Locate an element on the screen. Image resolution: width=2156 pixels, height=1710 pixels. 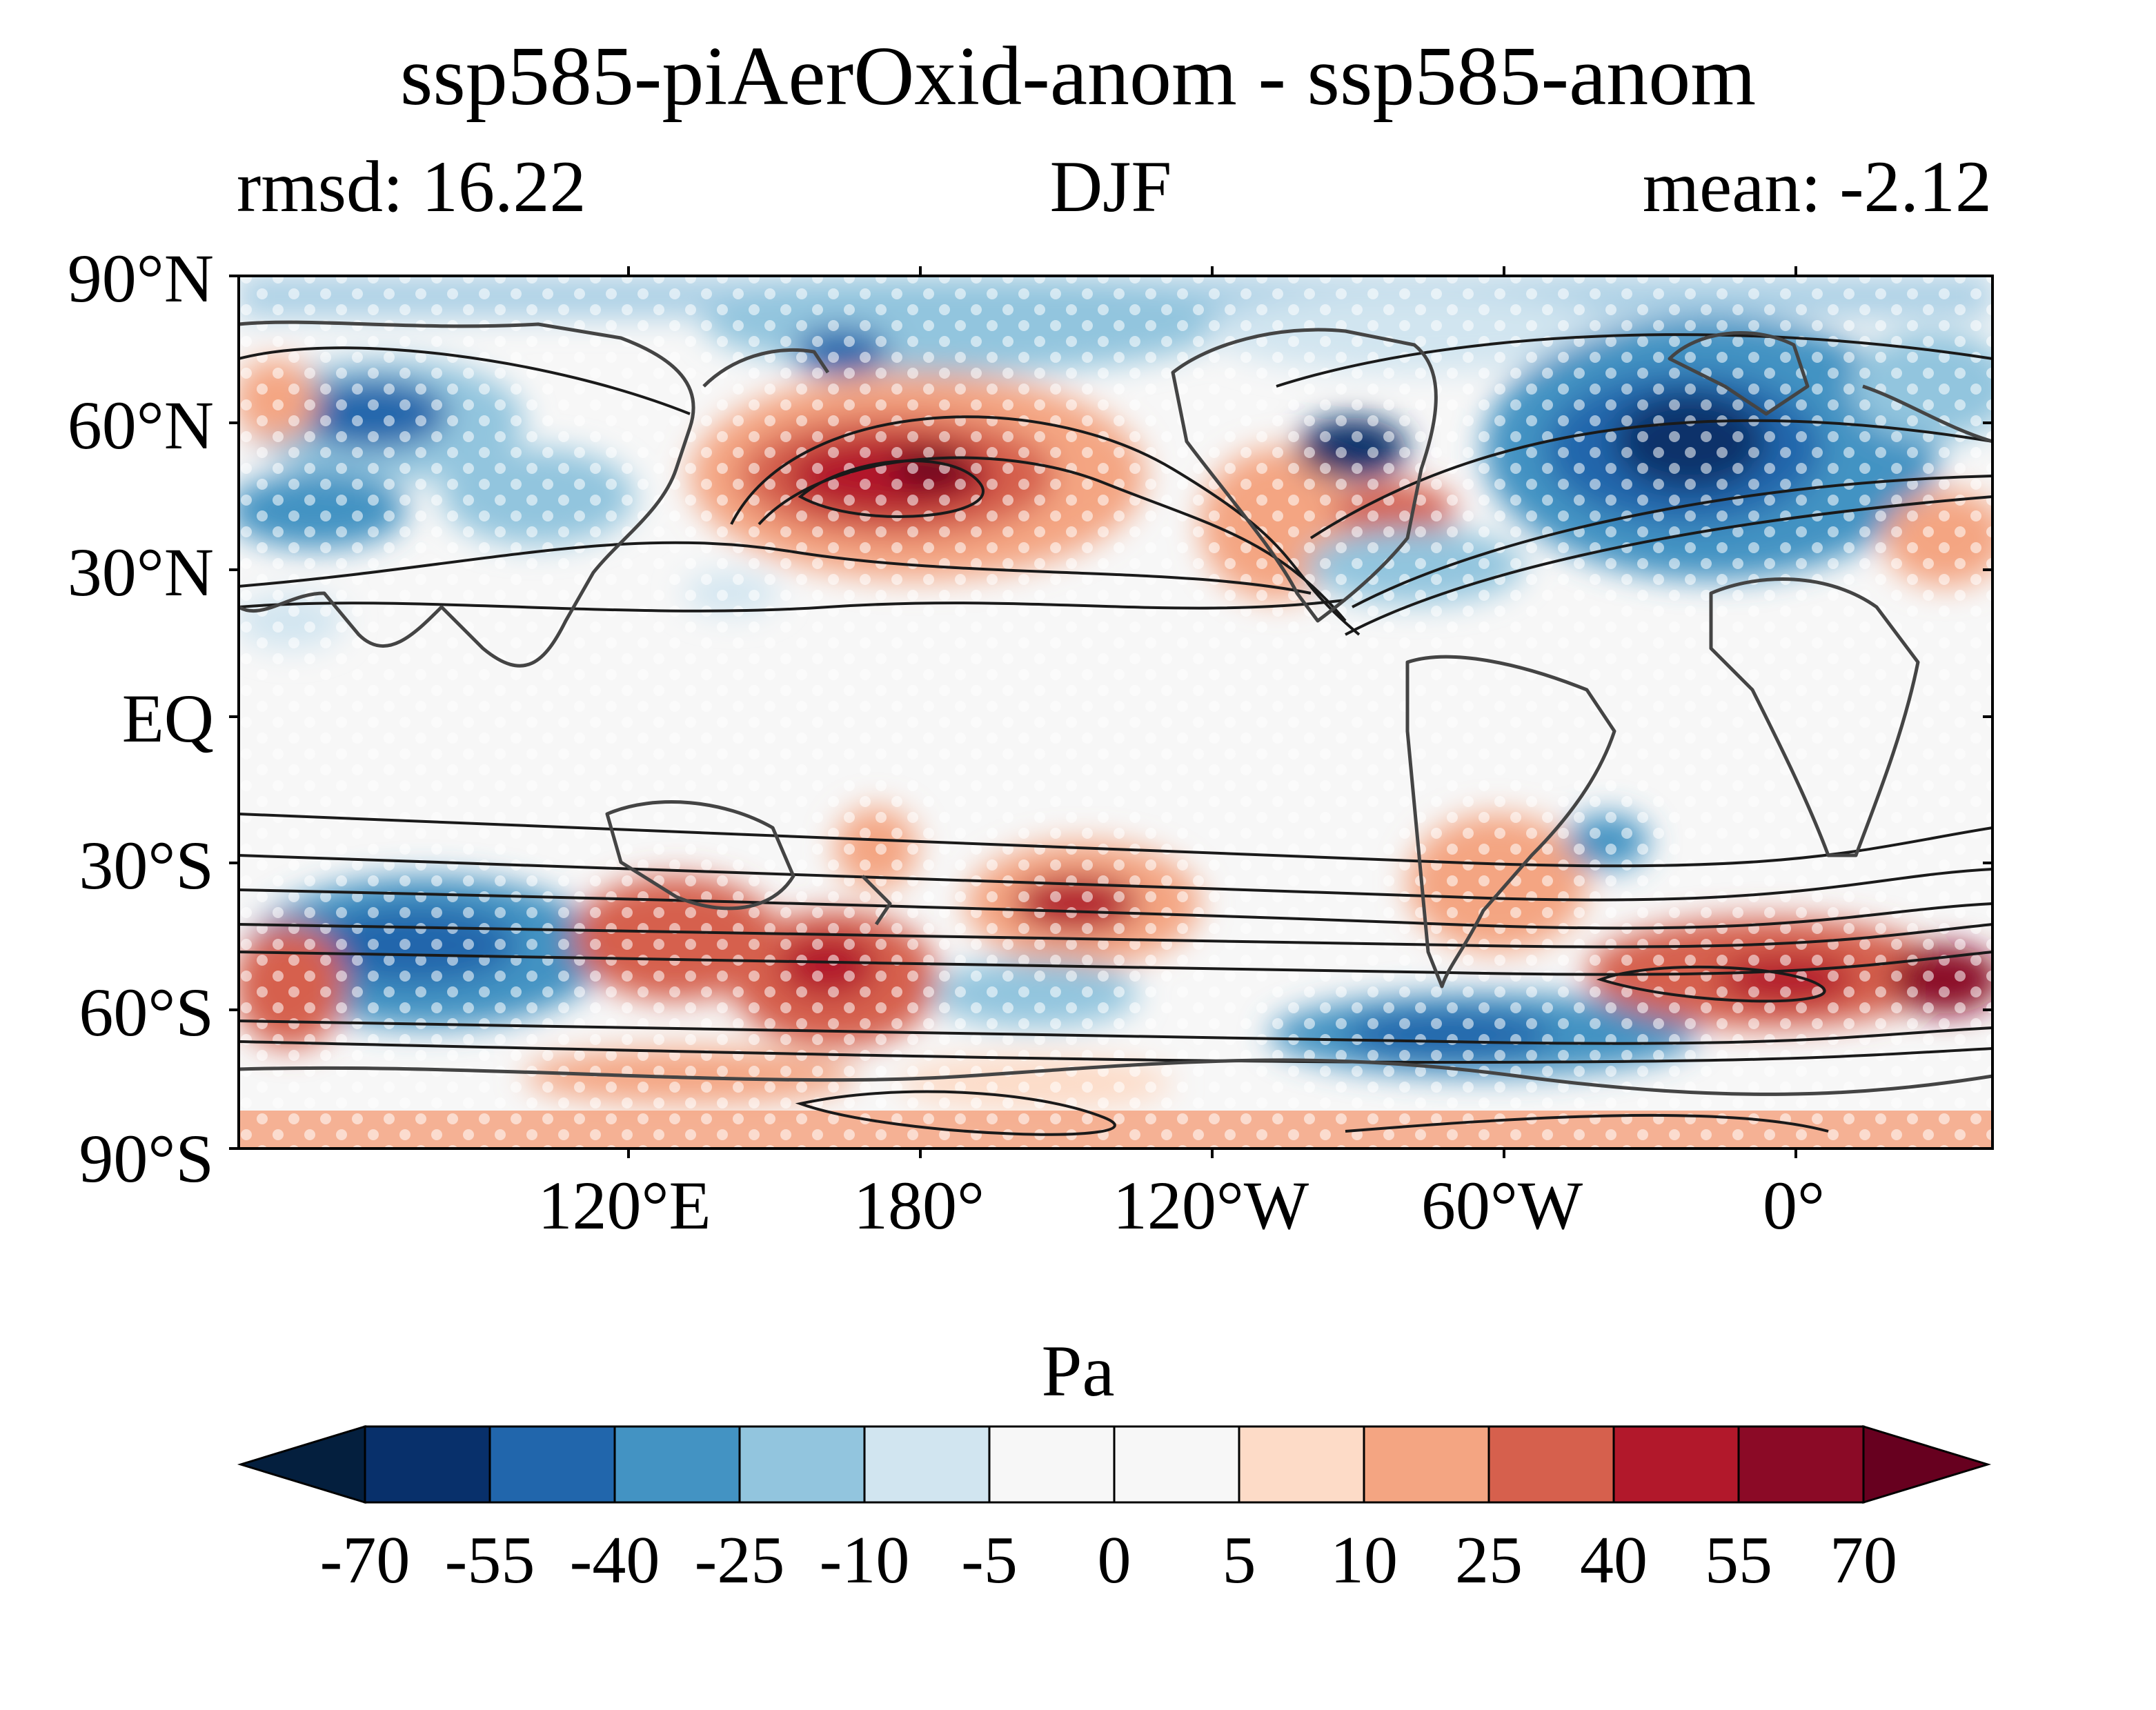
coastline-kamchatka is located at coordinates (766, 368).